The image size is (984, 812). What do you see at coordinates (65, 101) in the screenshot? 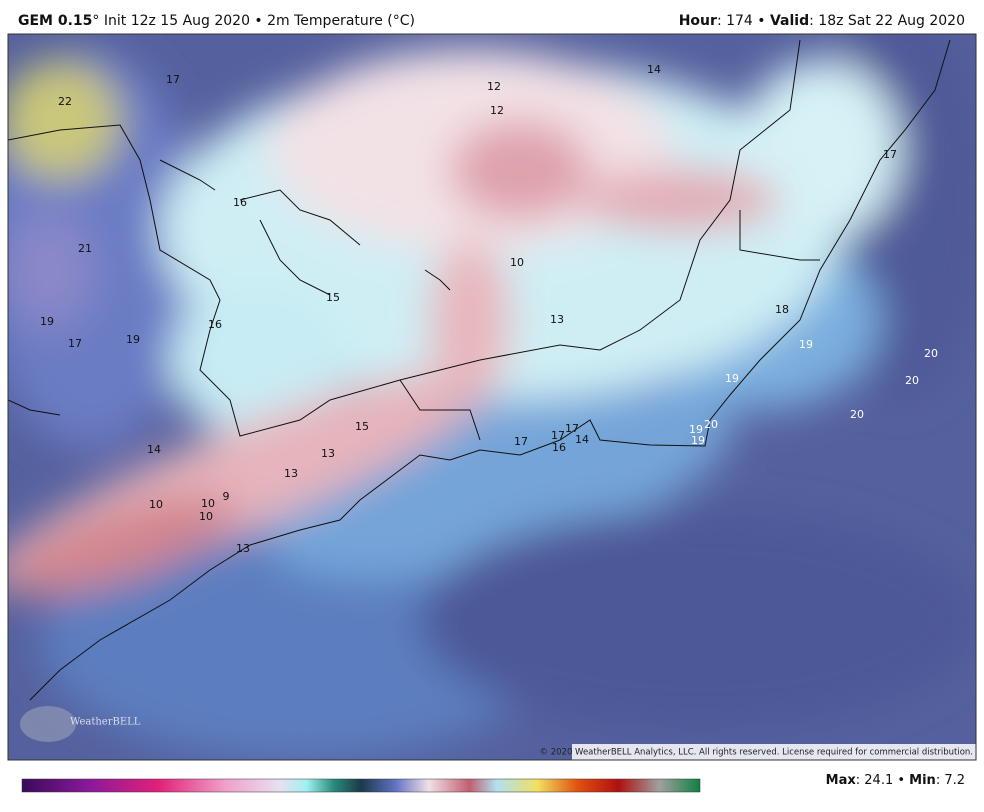
I see `station-value: 22` at bounding box center [65, 101].